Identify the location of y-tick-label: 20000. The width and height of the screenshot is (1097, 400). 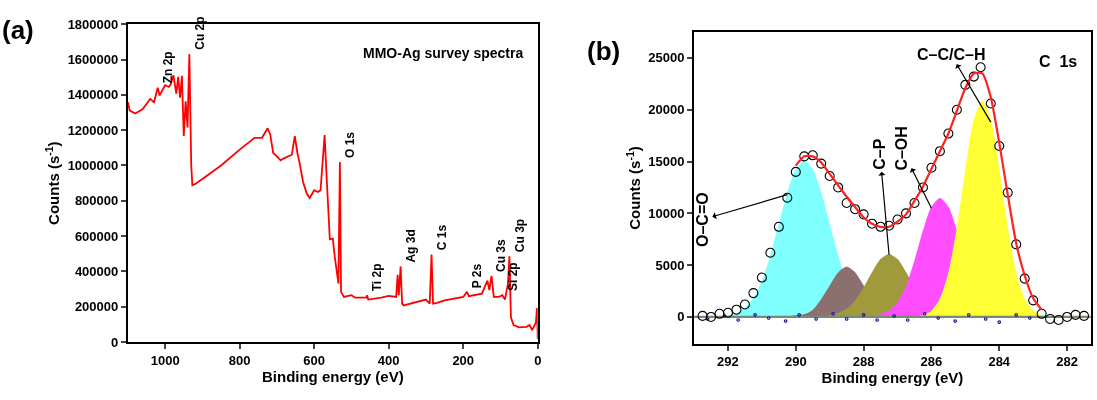
(666, 110).